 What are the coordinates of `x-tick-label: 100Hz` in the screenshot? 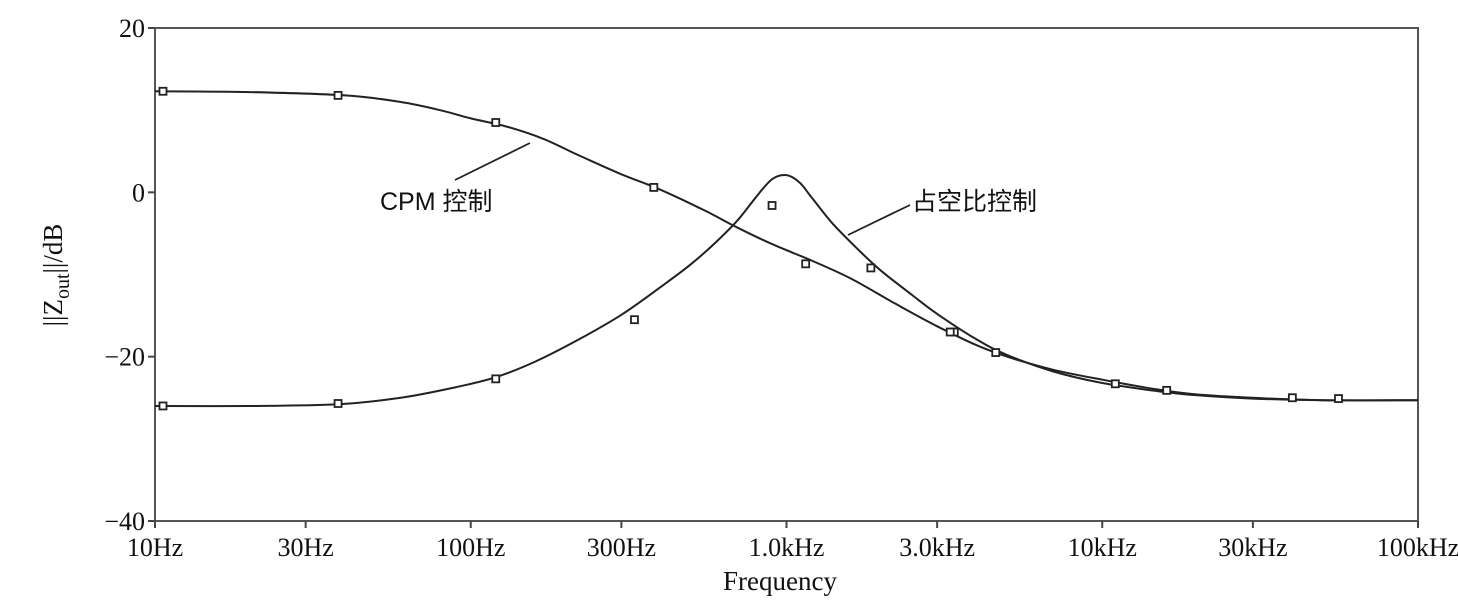 It's located at (470, 547).